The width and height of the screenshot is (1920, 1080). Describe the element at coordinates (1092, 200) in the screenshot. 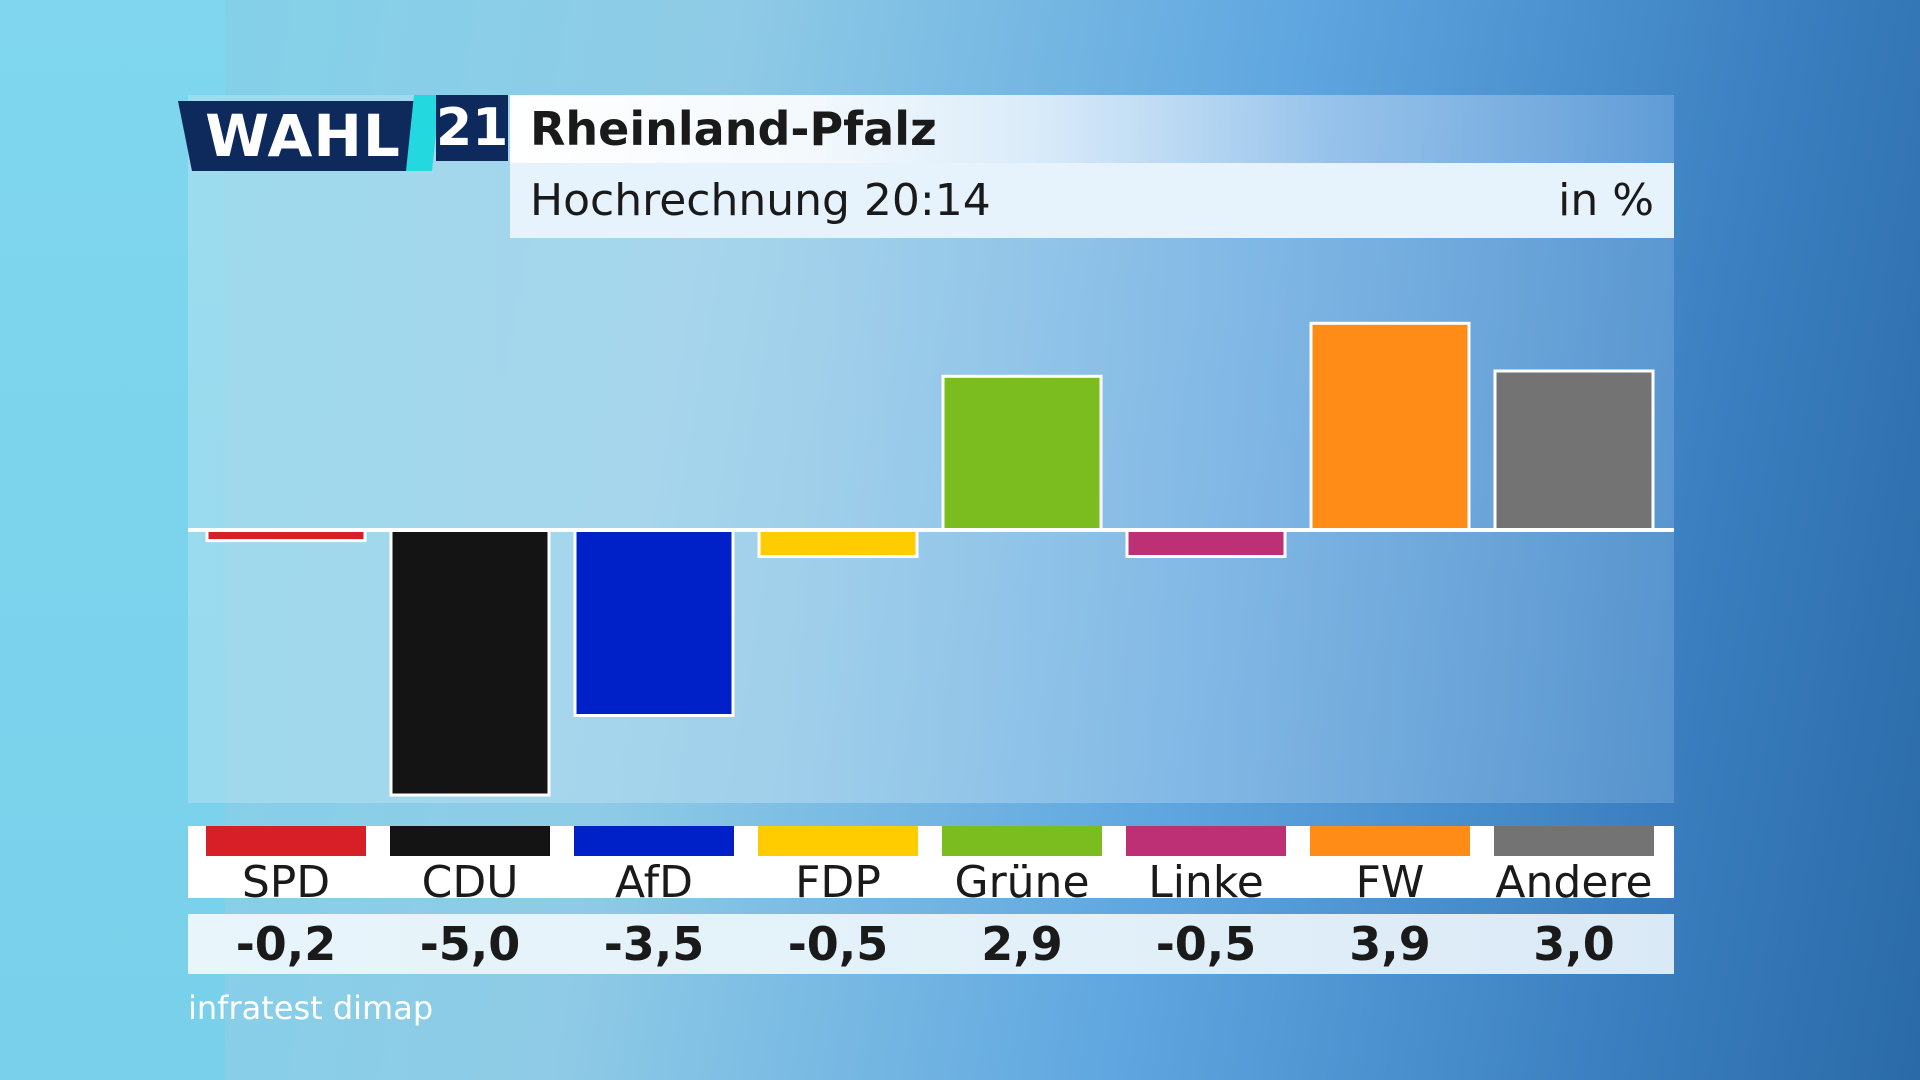

I see `subtitle-bar: Hochrechnung 20:14 in %` at that location.